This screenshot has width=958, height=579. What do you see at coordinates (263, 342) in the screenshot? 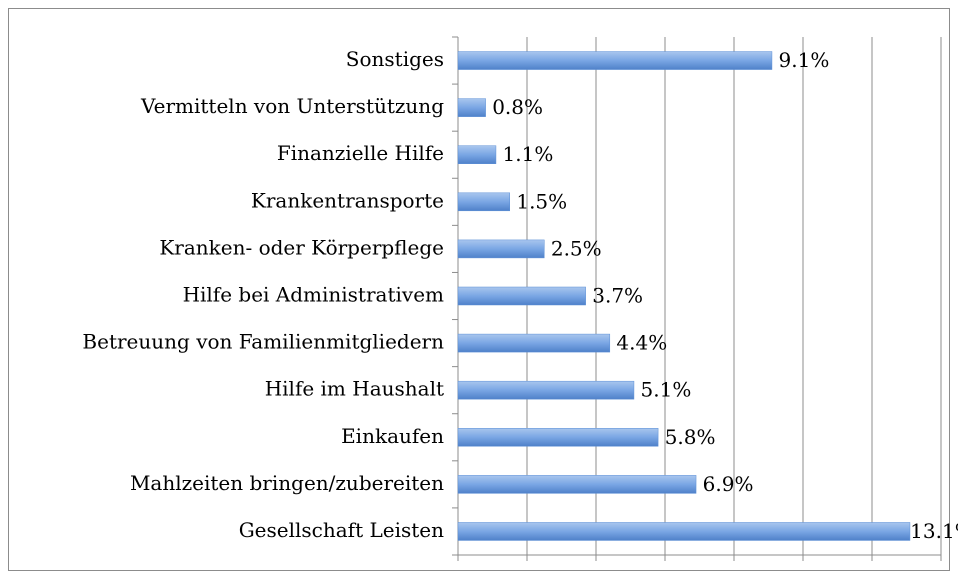
I see `y-tick-label: Betreuung von Familienmitgliedern` at bounding box center [263, 342].